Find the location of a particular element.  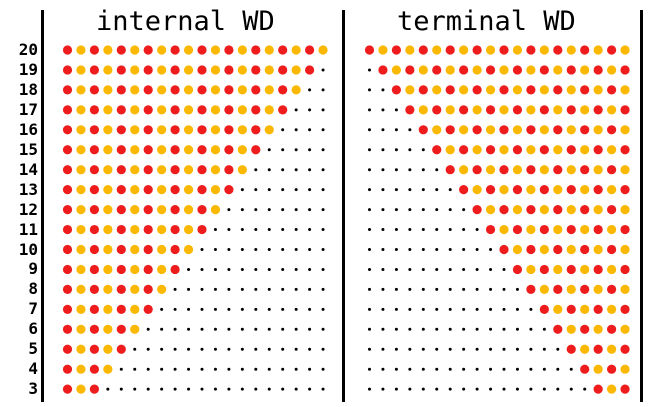

panel-title-terminal: terminal WD is located at coordinates (486, 21).